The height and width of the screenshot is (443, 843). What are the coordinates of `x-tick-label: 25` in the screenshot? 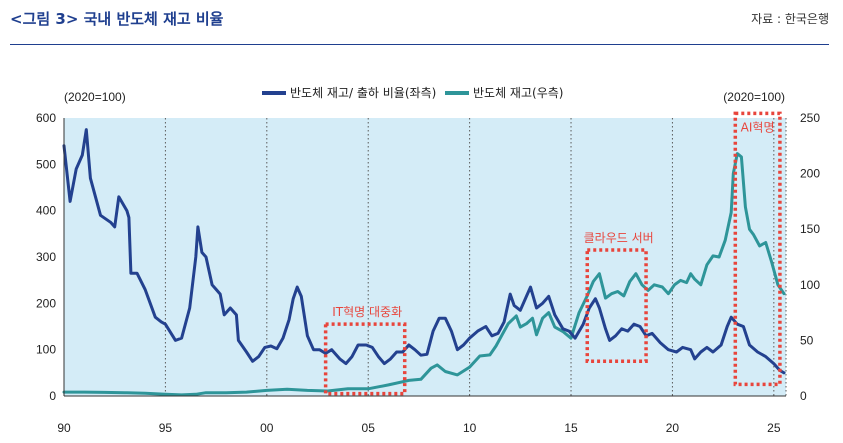 It's located at (774, 428).